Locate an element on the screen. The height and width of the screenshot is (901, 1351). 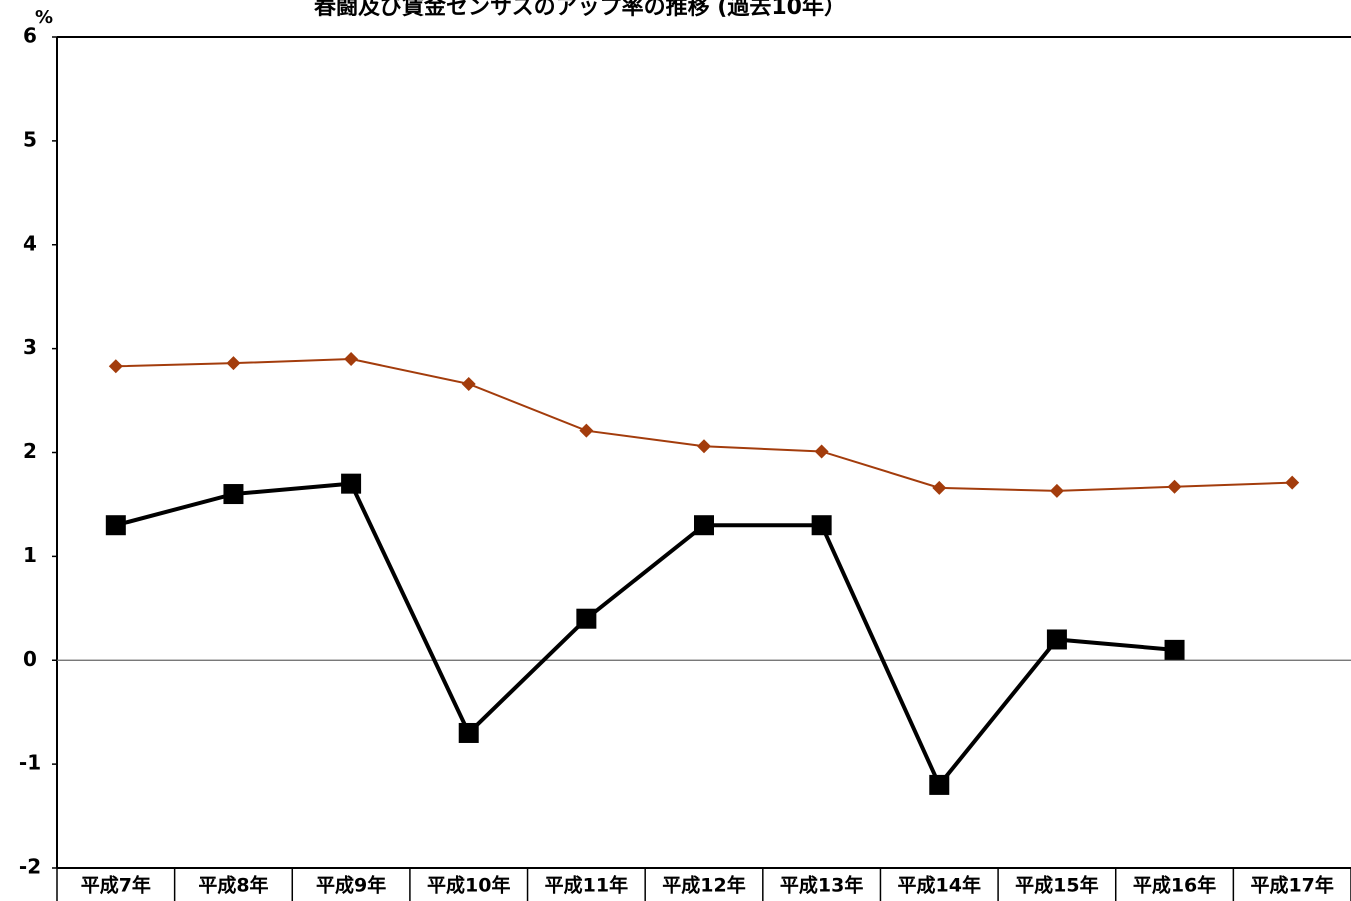
x-tick-label: 平成17年 is located at coordinates (1291, 885).